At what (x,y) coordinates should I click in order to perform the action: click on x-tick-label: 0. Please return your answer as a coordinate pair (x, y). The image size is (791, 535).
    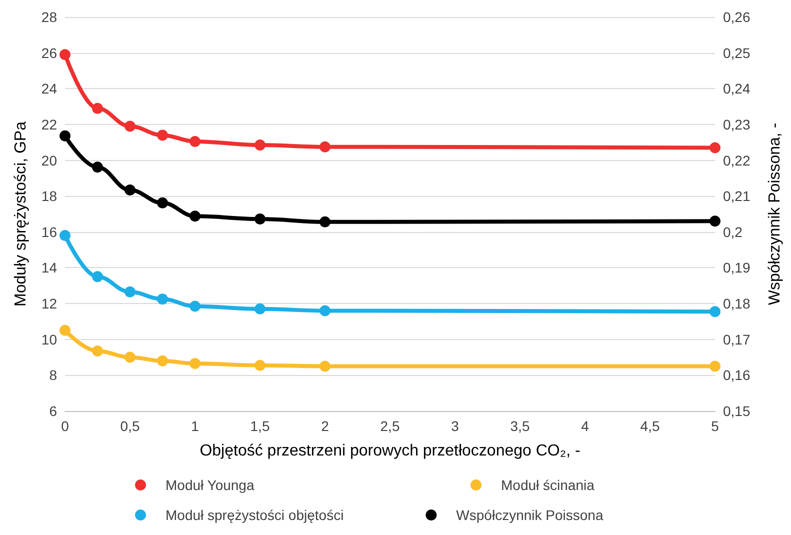
    Looking at the image, I should click on (65, 426).